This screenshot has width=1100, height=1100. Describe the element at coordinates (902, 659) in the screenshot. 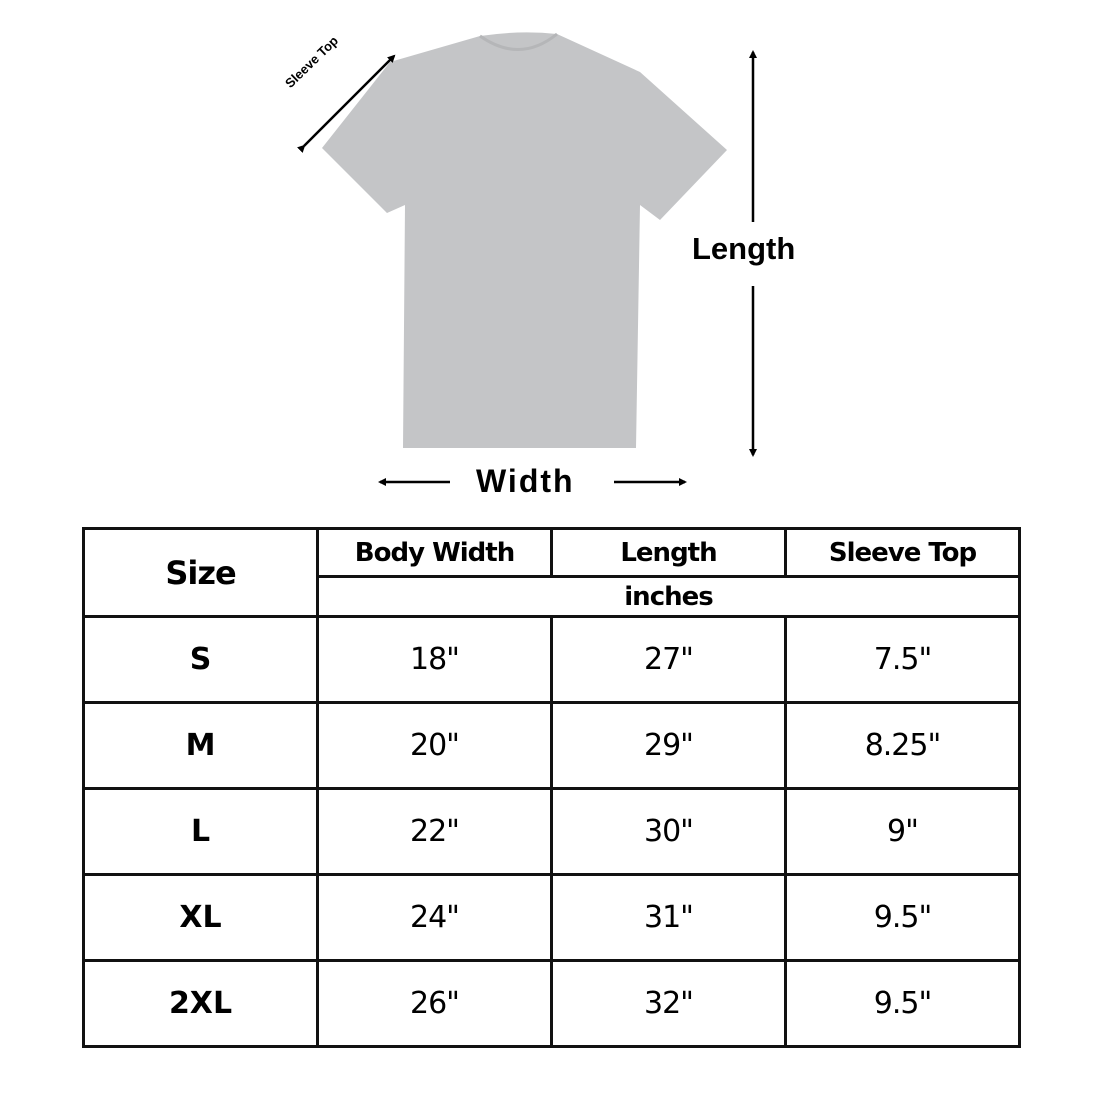

I see `sleeve-top-cell: 7.5"` at that location.